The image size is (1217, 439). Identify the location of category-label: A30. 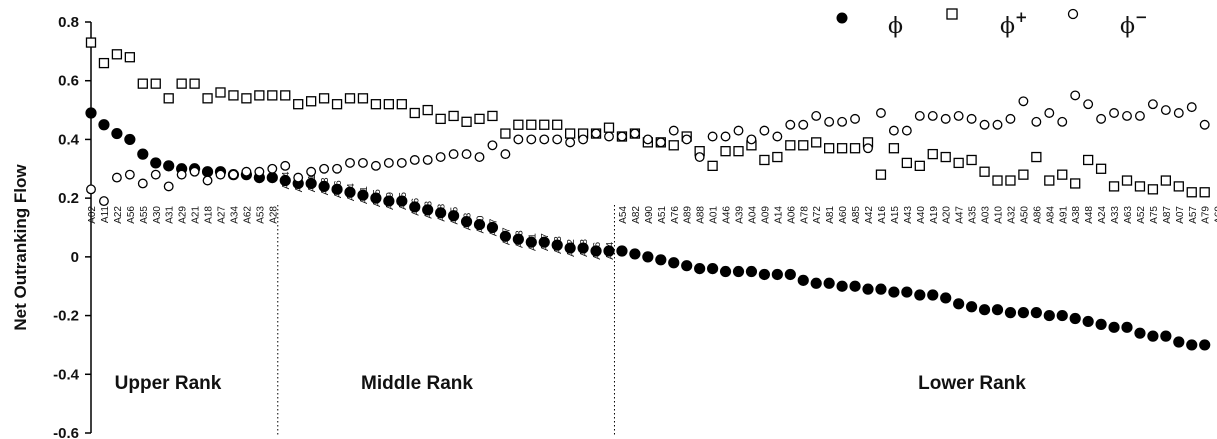
(157, 215).